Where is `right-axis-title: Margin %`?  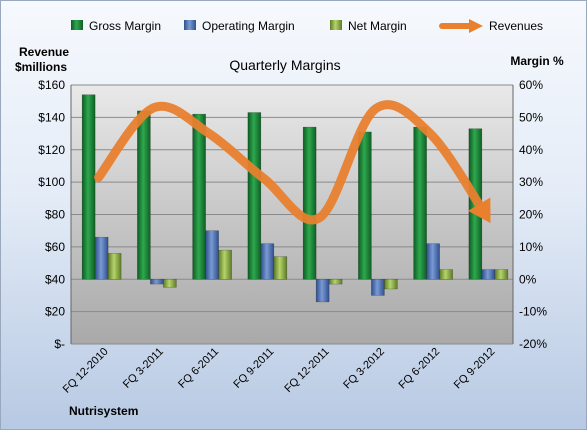 right-axis-title: Margin % is located at coordinates (537, 61).